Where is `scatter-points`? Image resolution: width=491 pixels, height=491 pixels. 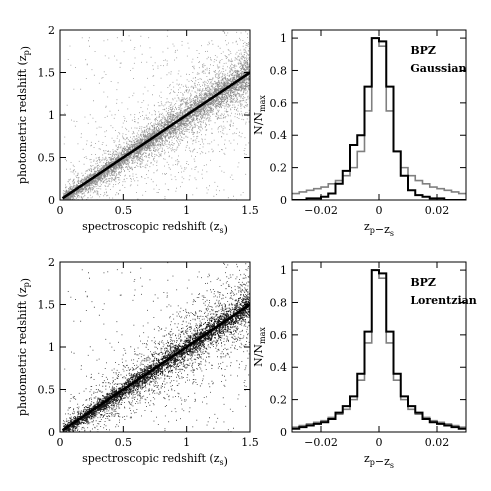
scatter-points is located at coordinates (156, 115).